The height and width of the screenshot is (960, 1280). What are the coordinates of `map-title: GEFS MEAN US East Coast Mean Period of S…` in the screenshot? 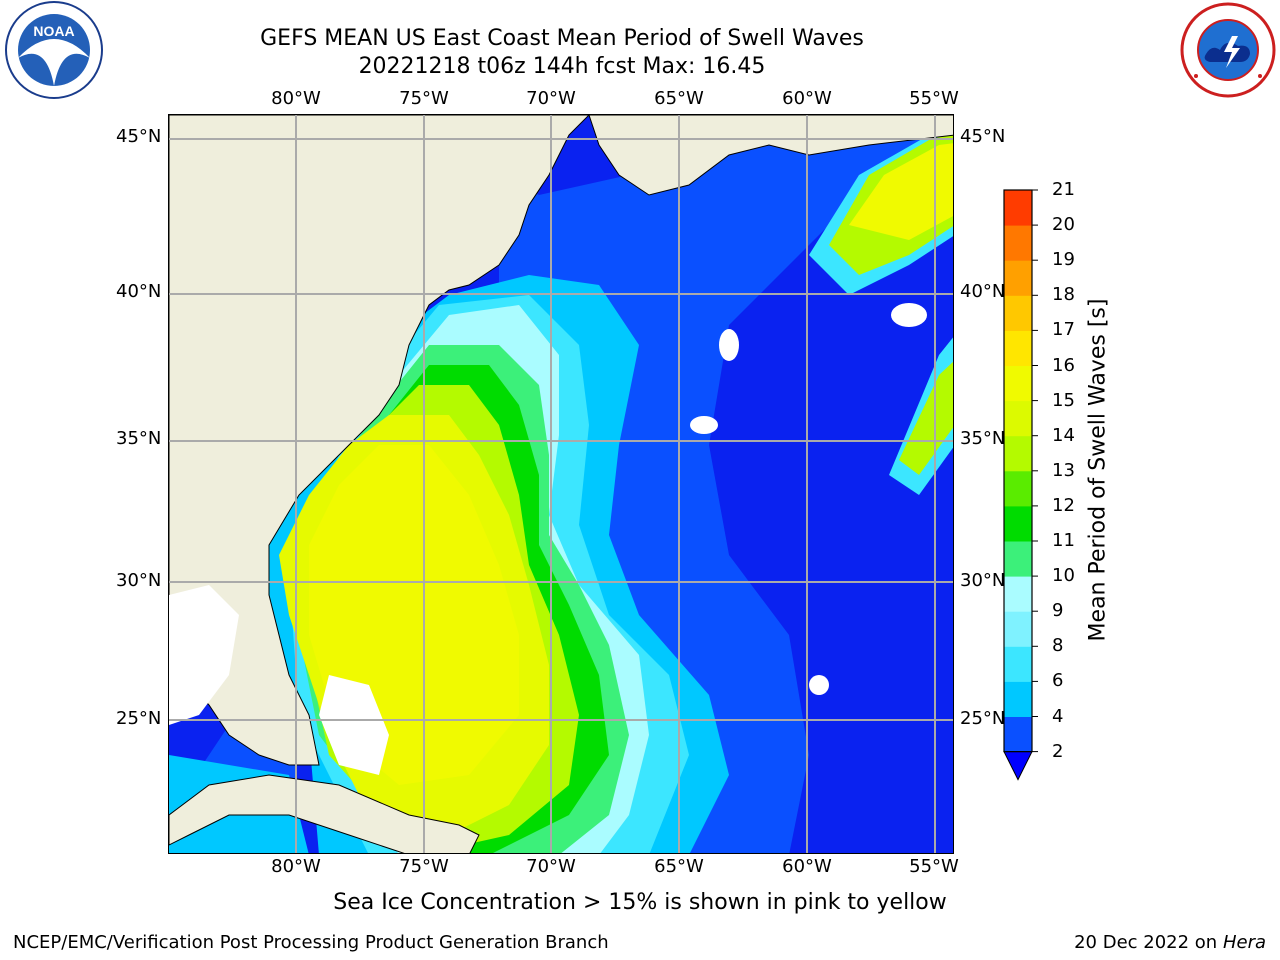 It's located at (562, 38).